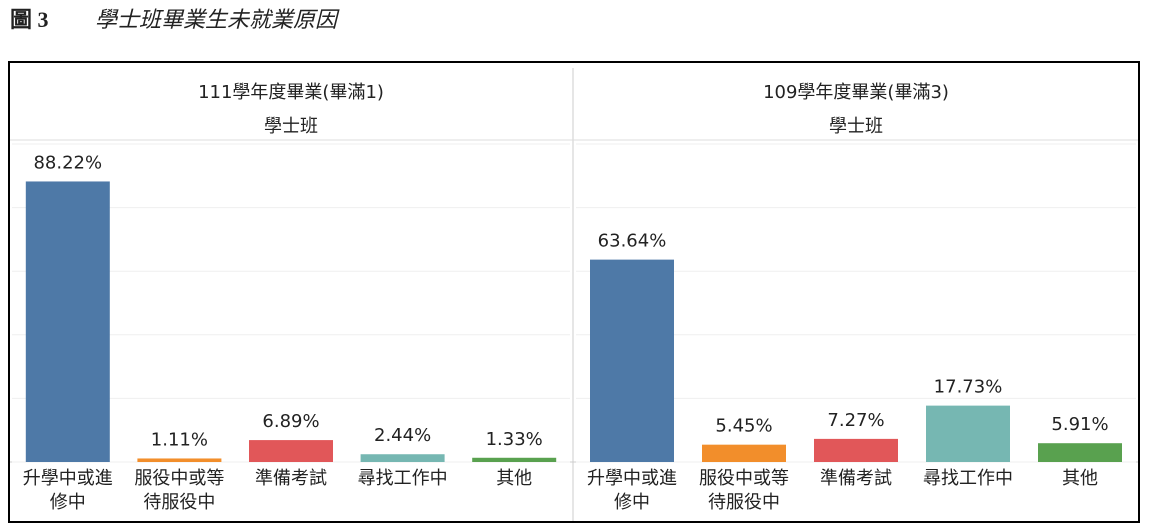 This screenshot has width=1149, height=530. What do you see at coordinates (402, 435) in the screenshot?
I see `value-label: 2.44%` at bounding box center [402, 435].